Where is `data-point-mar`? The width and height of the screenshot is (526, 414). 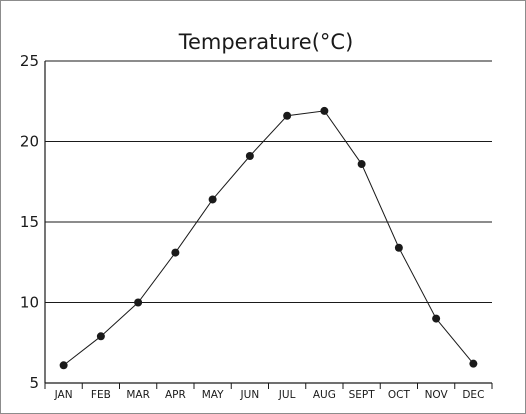 data-point-mar is located at coordinates (138, 302).